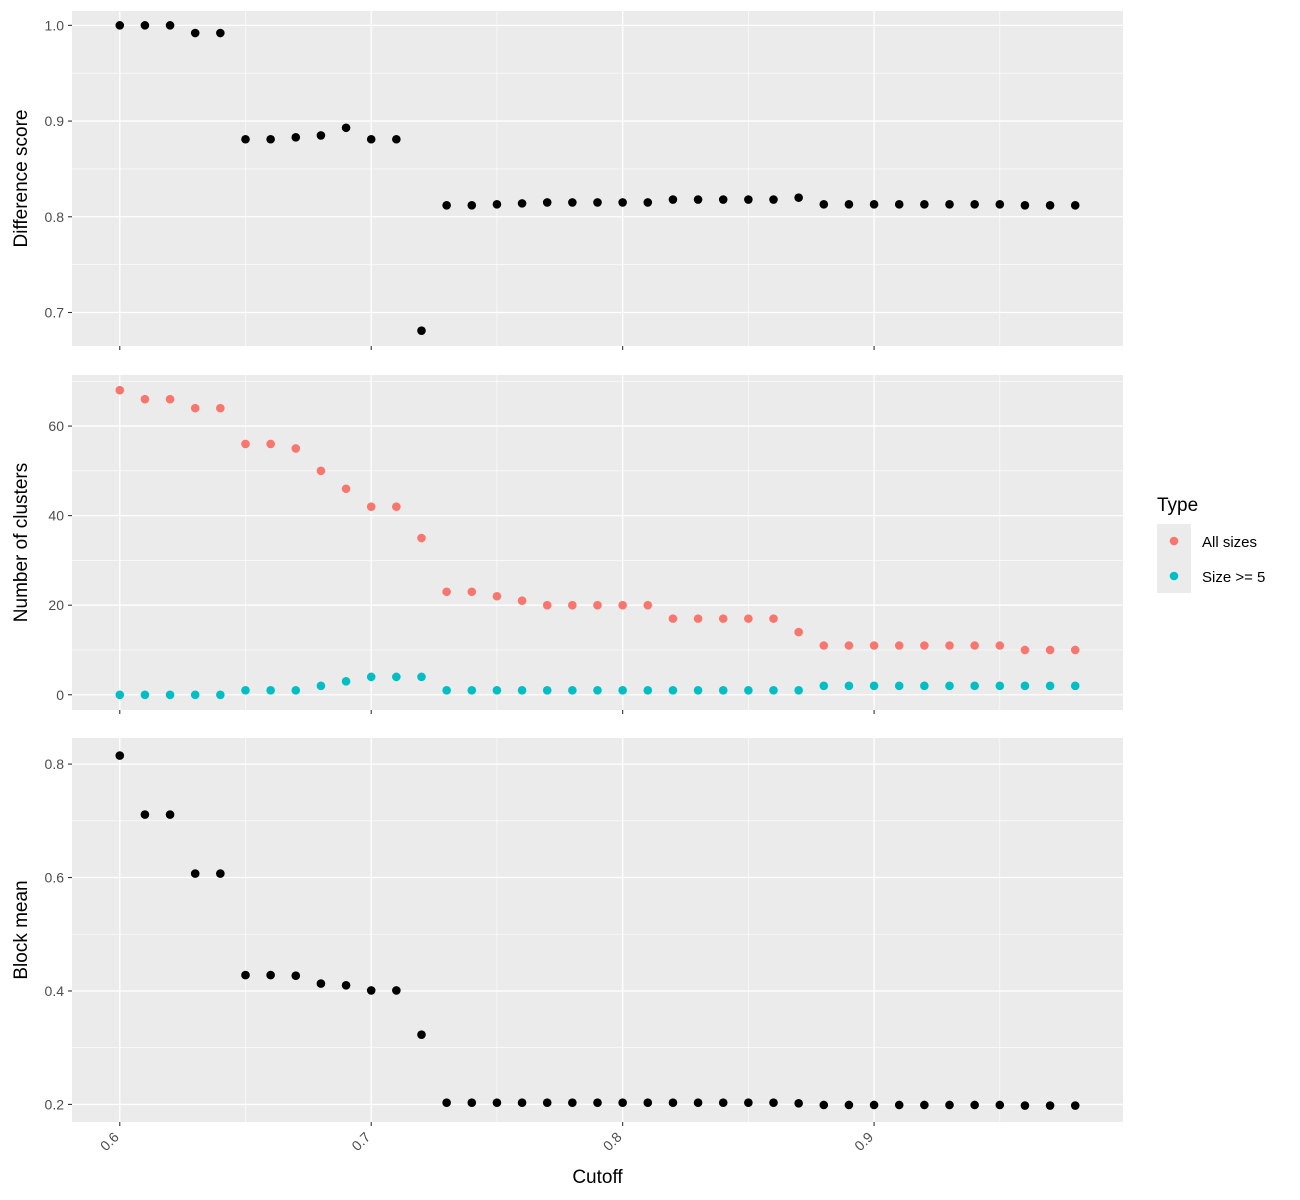 The width and height of the screenshot is (1300, 1200). Describe the element at coordinates (1229, 542) in the screenshot. I see `legend-label-all-sizes: All sizes` at that location.